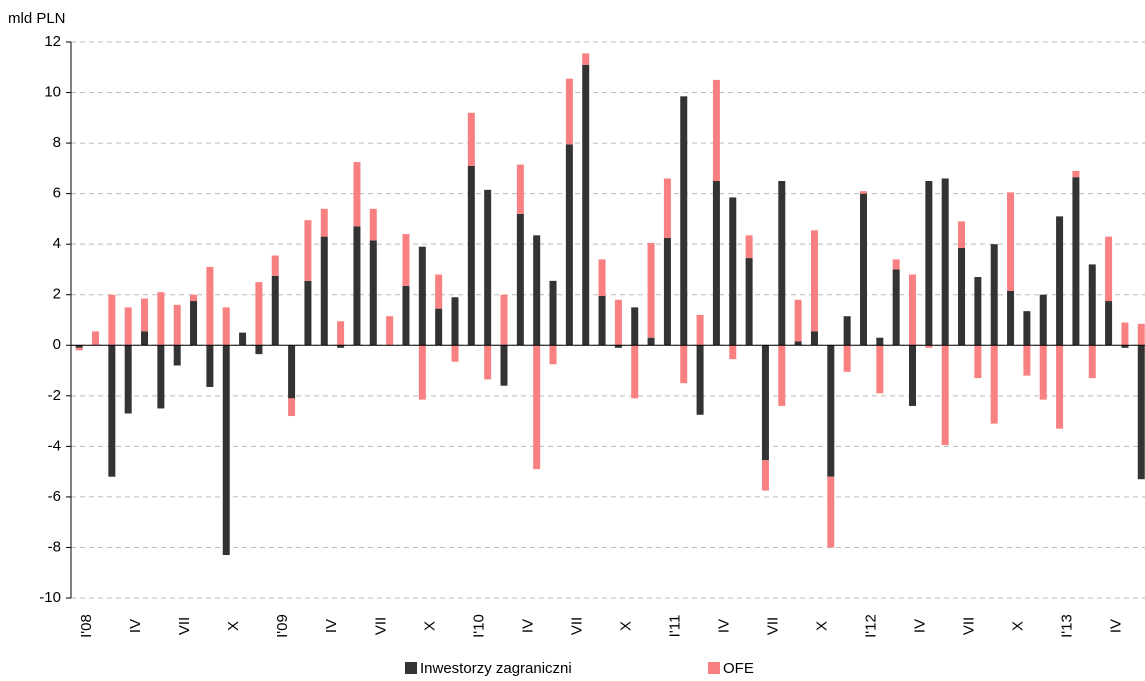 The width and height of the screenshot is (1145, 681). Describe the element at coordinates (52, 41) in the screenshot. I see `y-tick-label: 12` at that location.